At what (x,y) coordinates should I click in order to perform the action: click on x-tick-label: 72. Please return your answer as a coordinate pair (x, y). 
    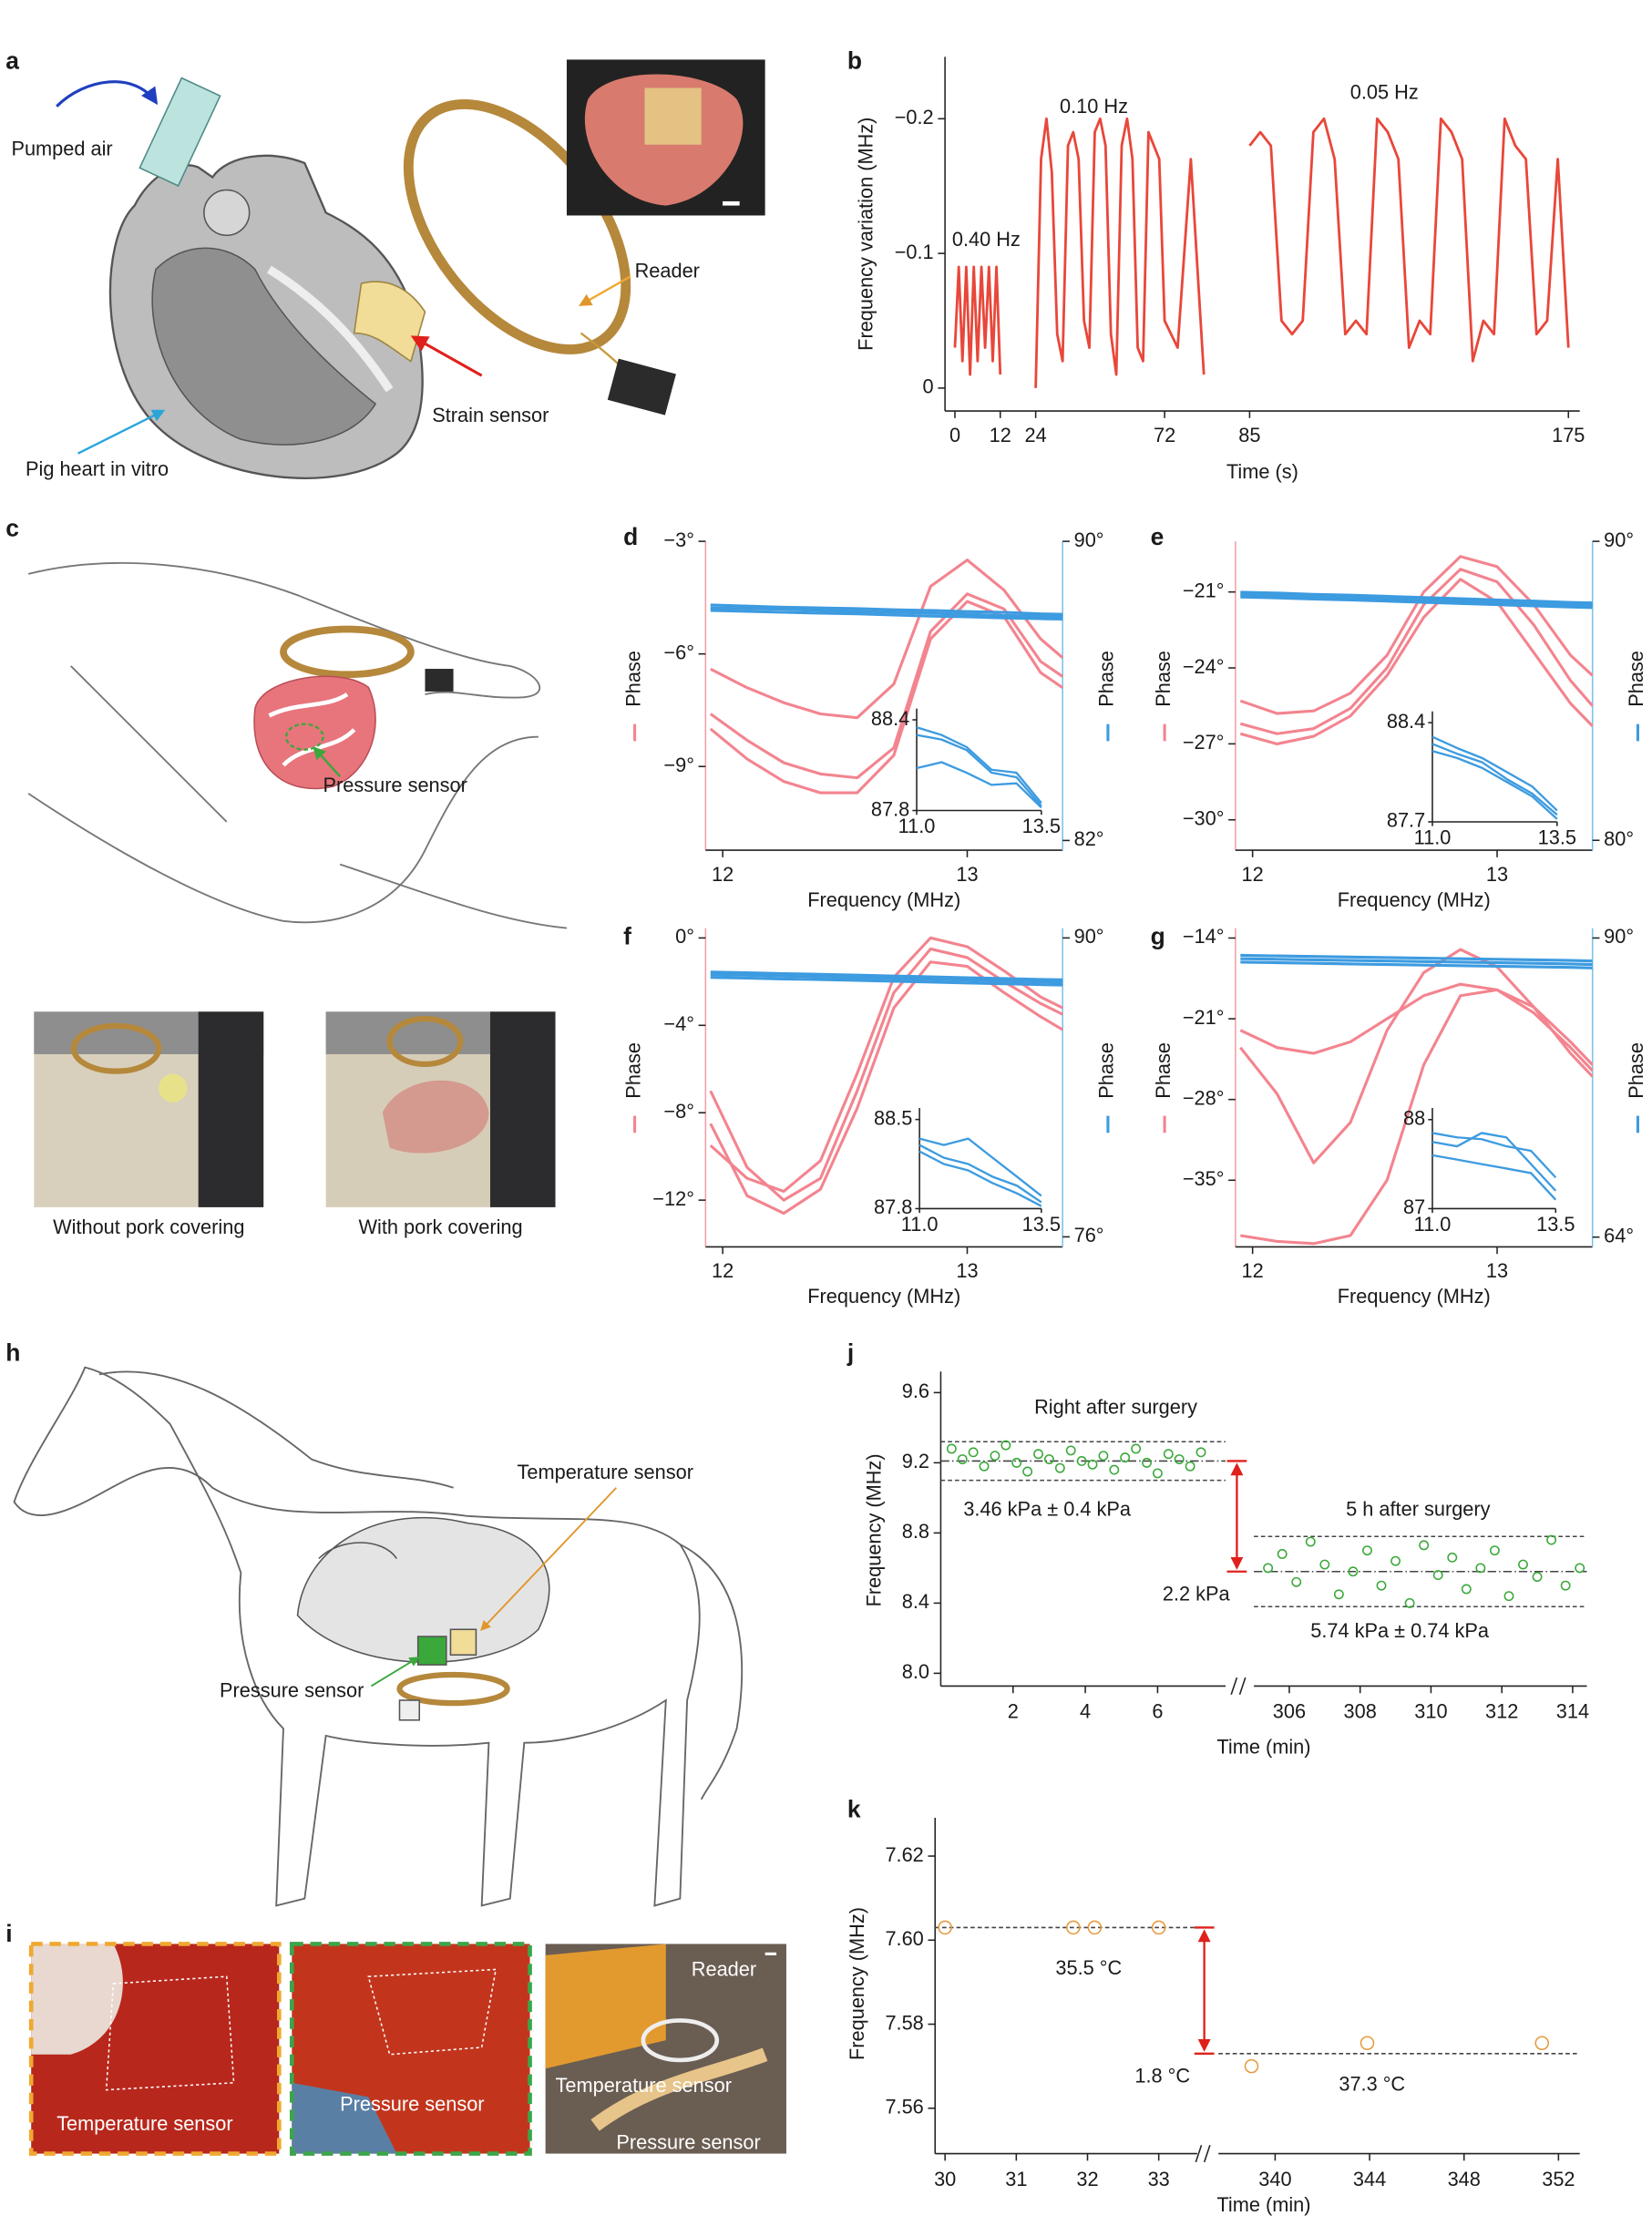
    Looking at the image, I should click on (1164, 435).